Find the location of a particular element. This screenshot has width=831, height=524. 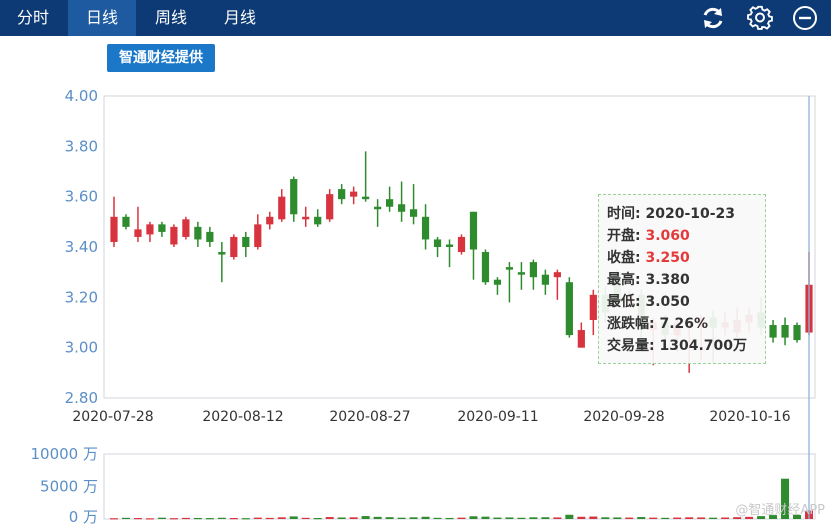

tab-weekly: 周线 is located at coordinates (170, 17).